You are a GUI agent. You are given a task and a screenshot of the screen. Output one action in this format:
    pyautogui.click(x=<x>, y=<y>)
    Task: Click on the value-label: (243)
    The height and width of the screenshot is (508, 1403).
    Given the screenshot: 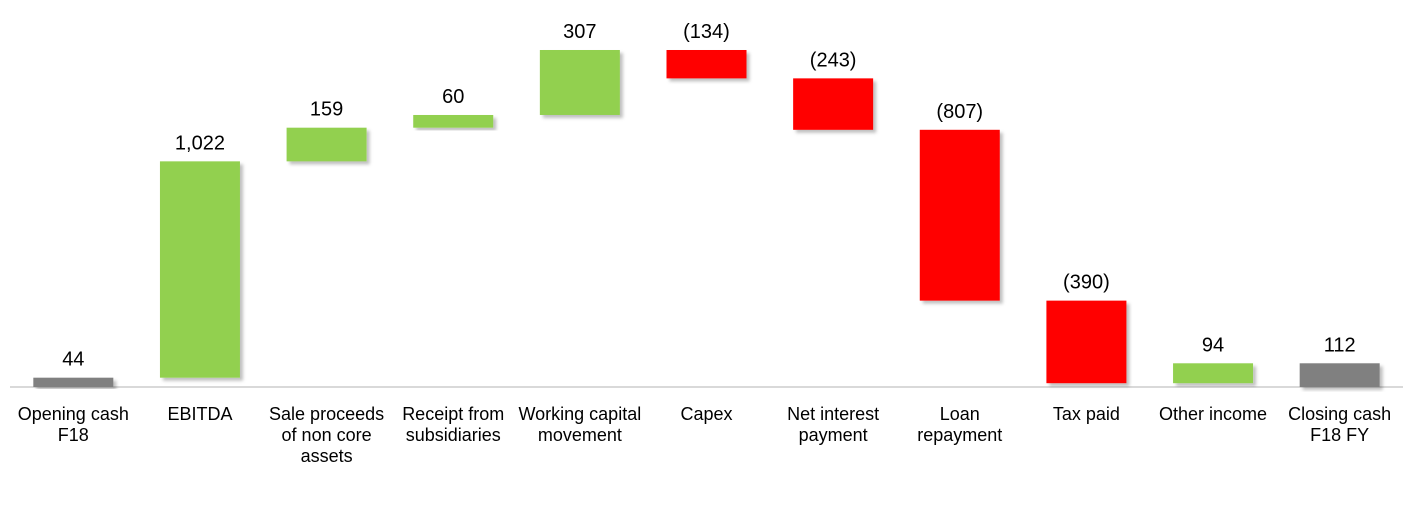 What is the action you would take?
    pyautogui.click(x=833, y=60)
    